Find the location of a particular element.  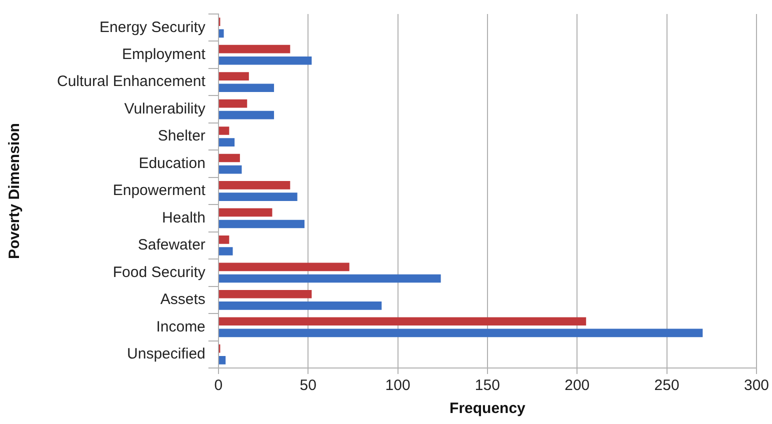

x-tick-label: 100 is located at coordinates (397, 385).